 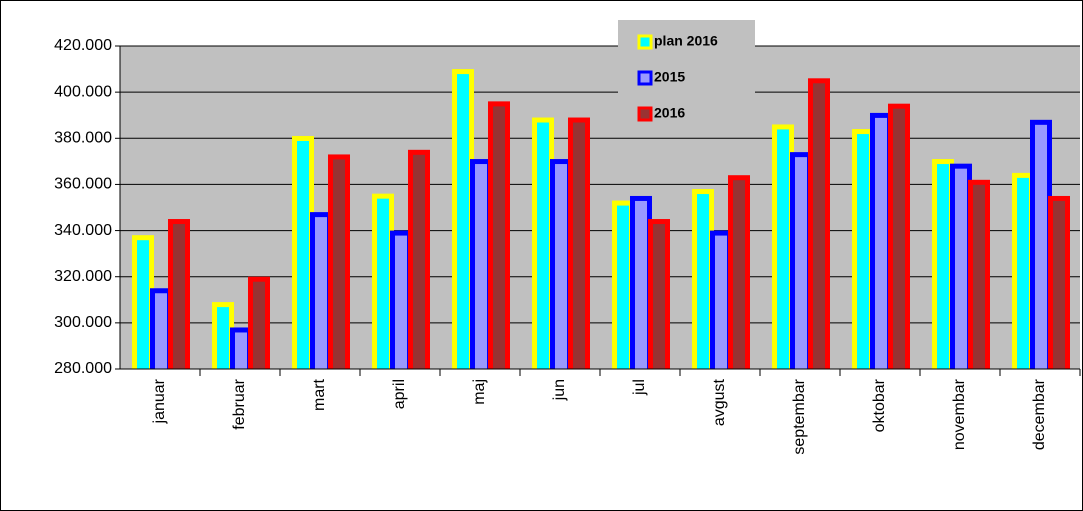 What do you see at coordinates (159, 401) in the screenshot?
I see `x-tick-label: januar` at bounding box center [159, 401].